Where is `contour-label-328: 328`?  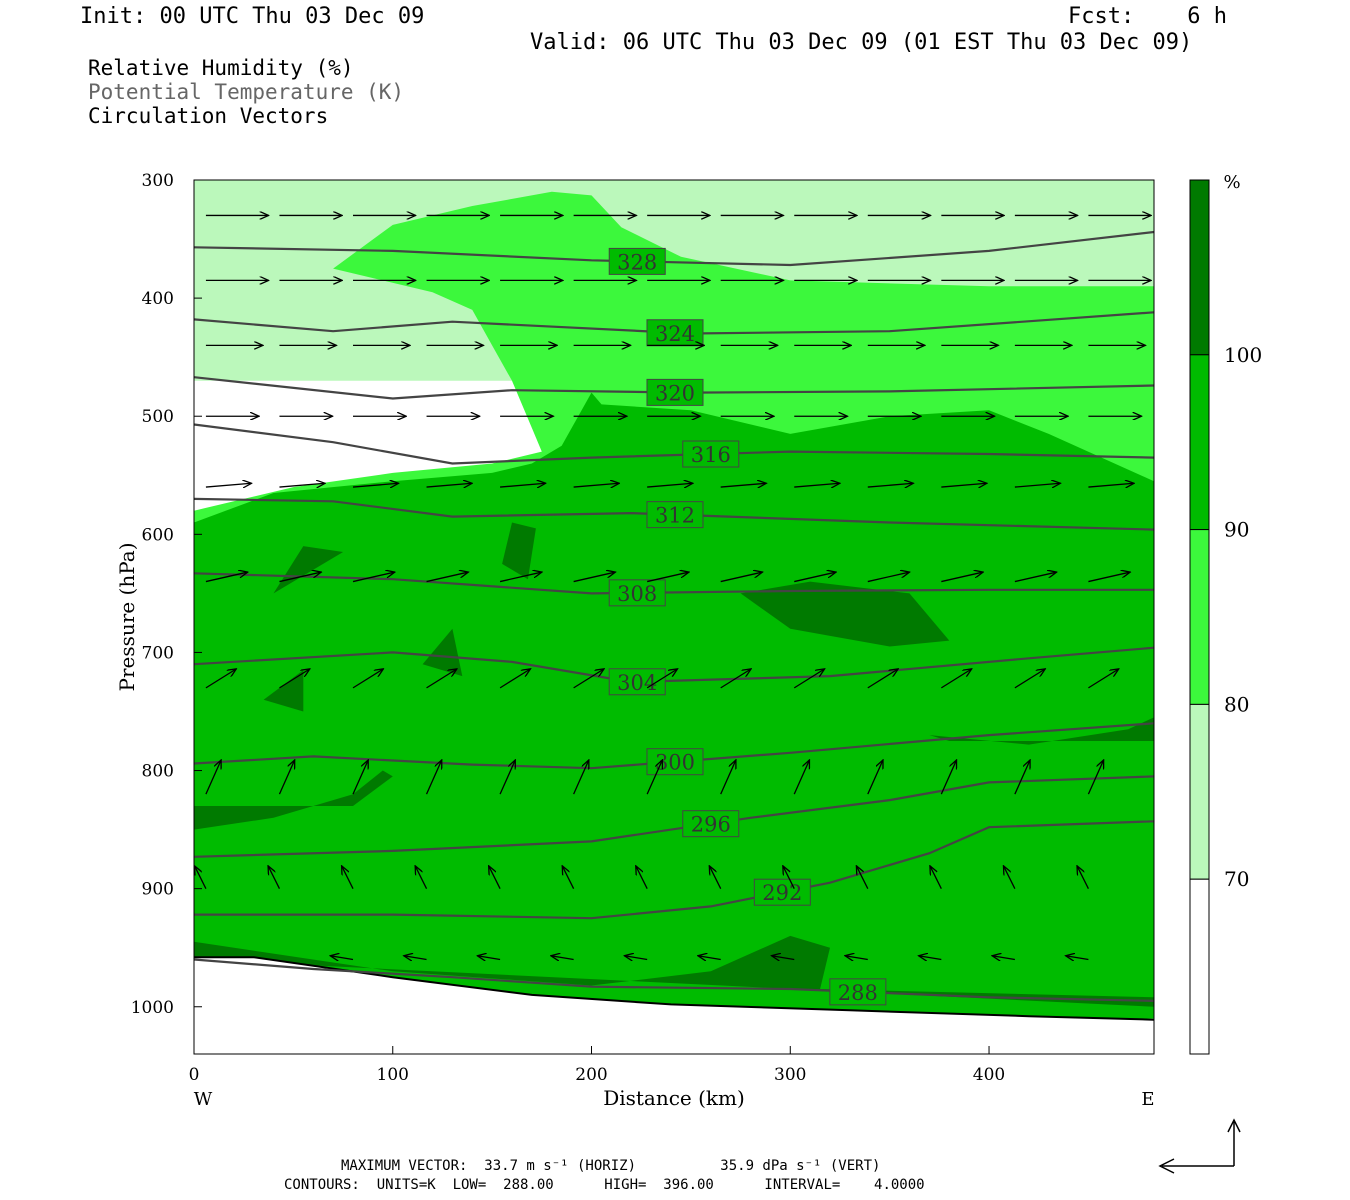 contour-label-328: 328 is located at coordinates (637, 262).